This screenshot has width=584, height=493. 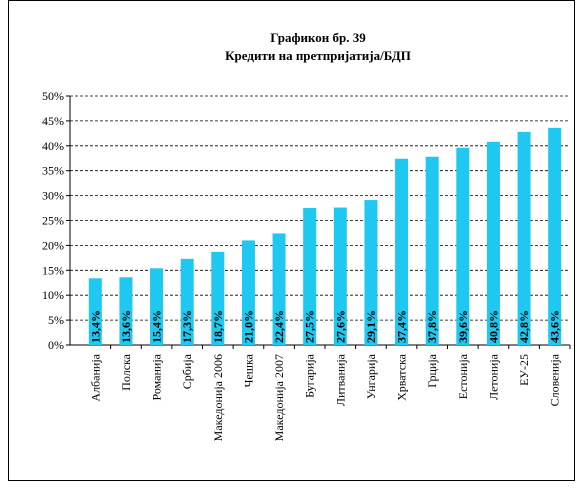 I want to click on x-tick-label: Полска, so click(x=126, y=371).